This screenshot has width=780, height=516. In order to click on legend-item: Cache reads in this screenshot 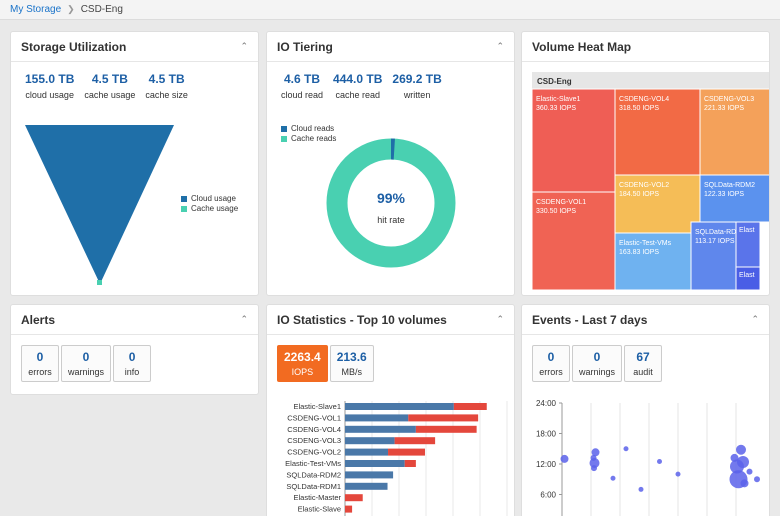, I will do `click(308, 139)`.